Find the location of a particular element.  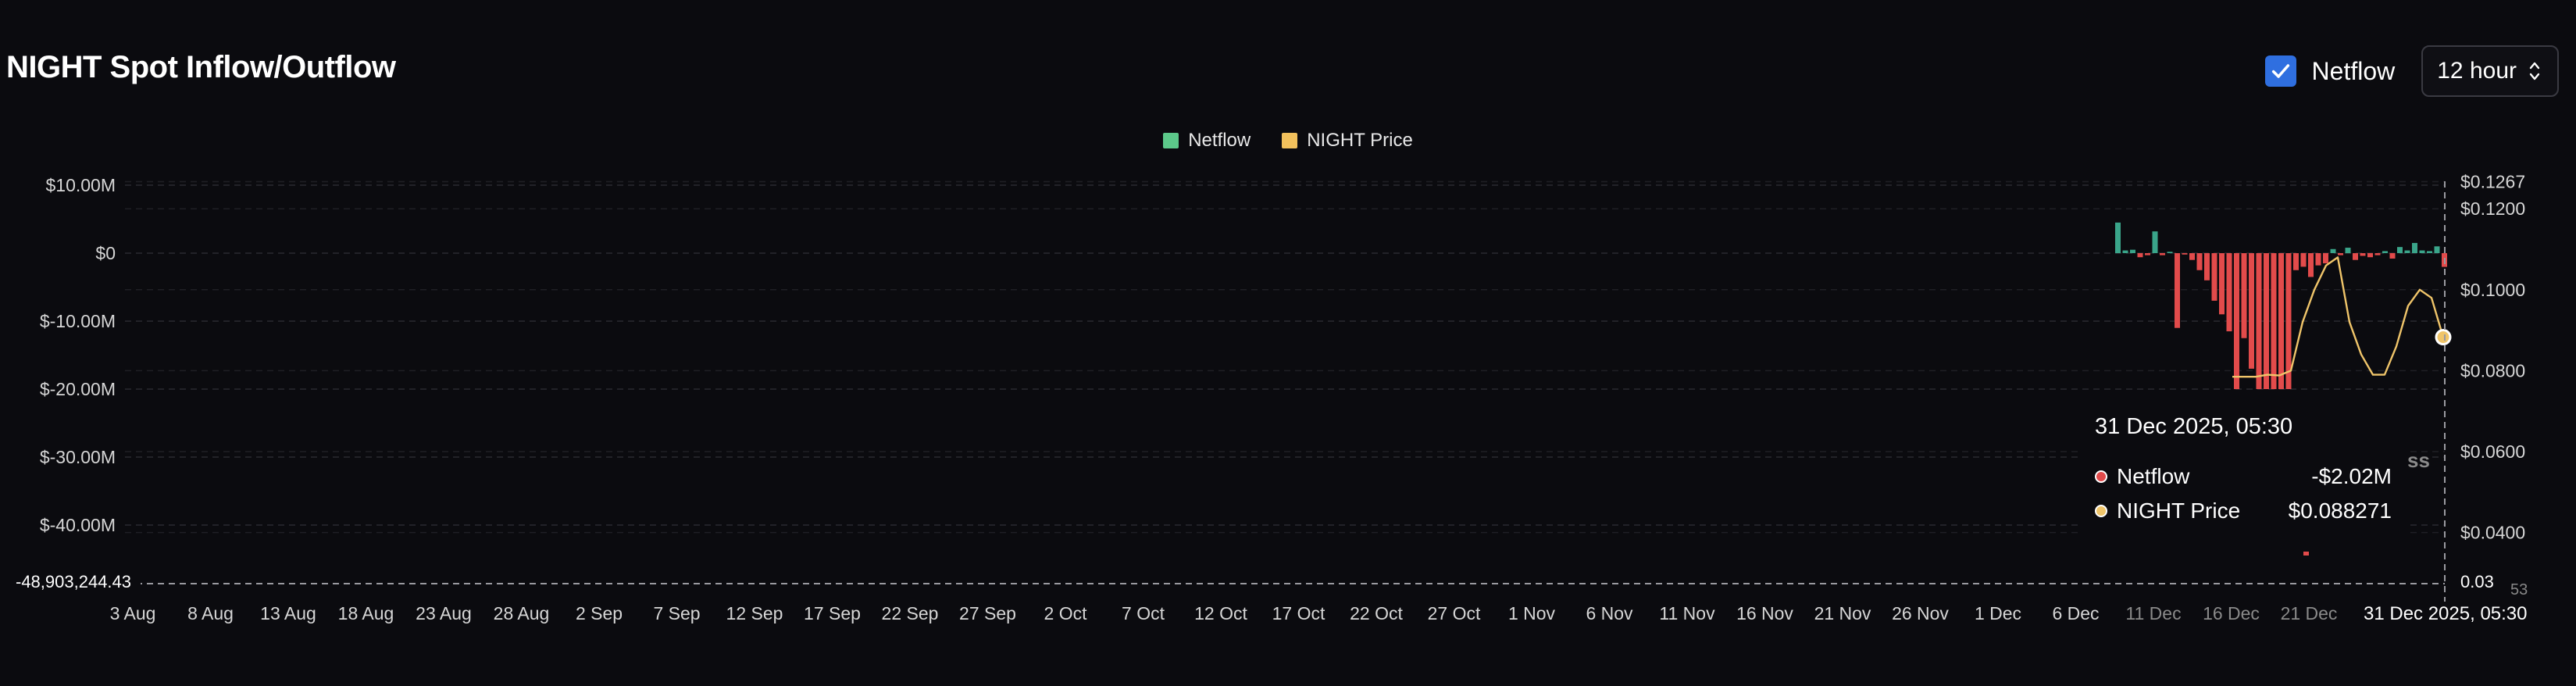

crosshair-date-label: 31 Dec 2025, 05:30 is located at coordinates (2445, 614).